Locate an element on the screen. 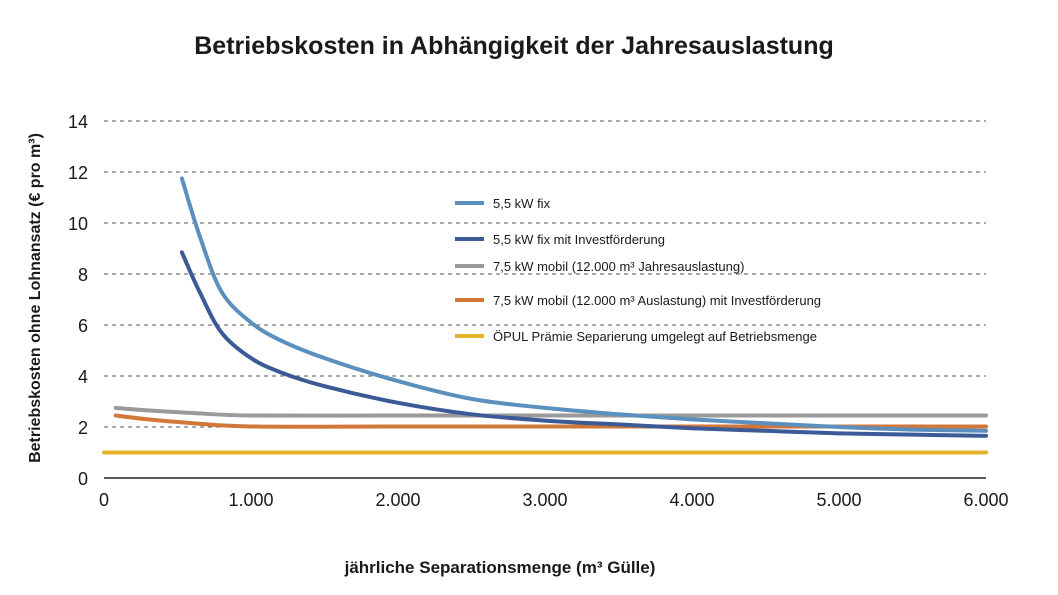 This screenshot has height=595, width=1058. y-tick-label: 0 is located at coordinates (83, 479).